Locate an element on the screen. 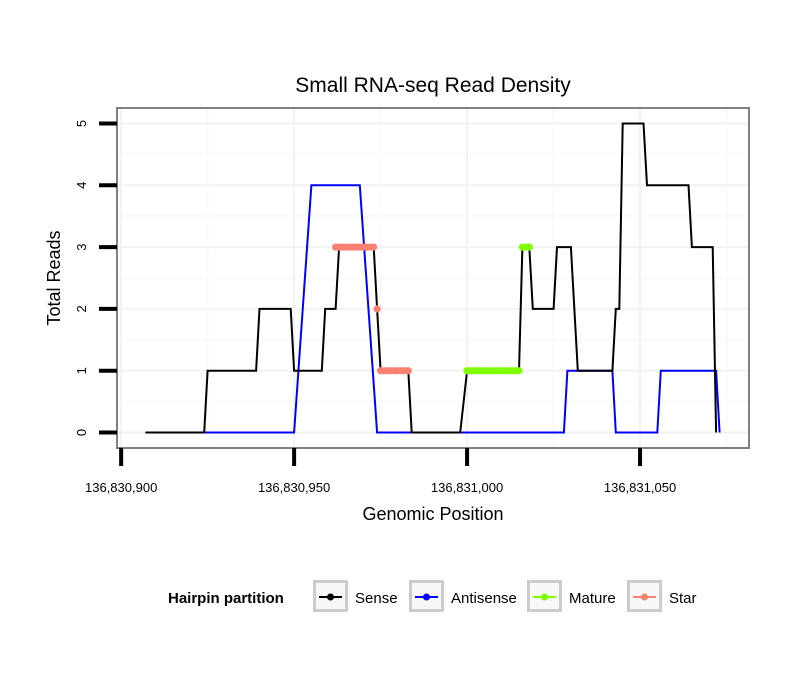  chart-title: Small RNA-seq Read Density is located at coordinates (433, 85).